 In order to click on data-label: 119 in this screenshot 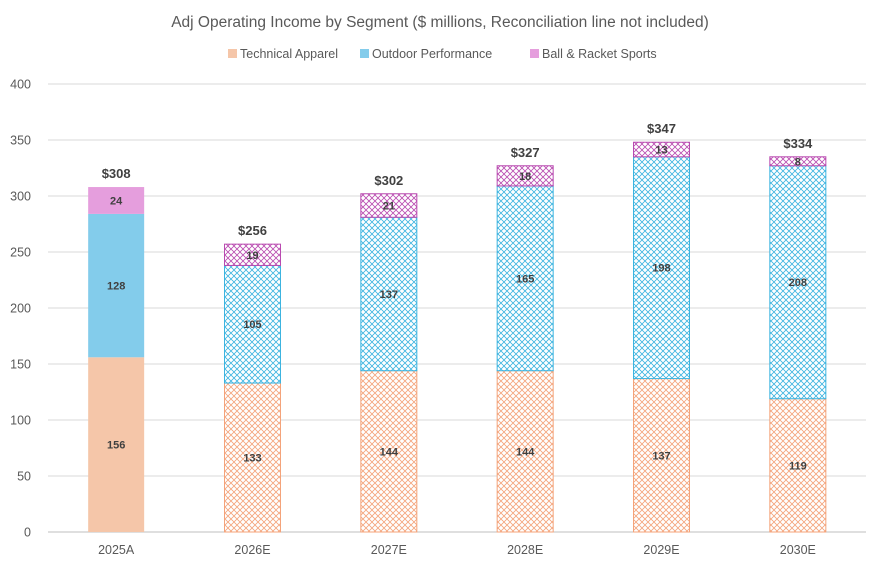, I will do `click(798, 466)`.